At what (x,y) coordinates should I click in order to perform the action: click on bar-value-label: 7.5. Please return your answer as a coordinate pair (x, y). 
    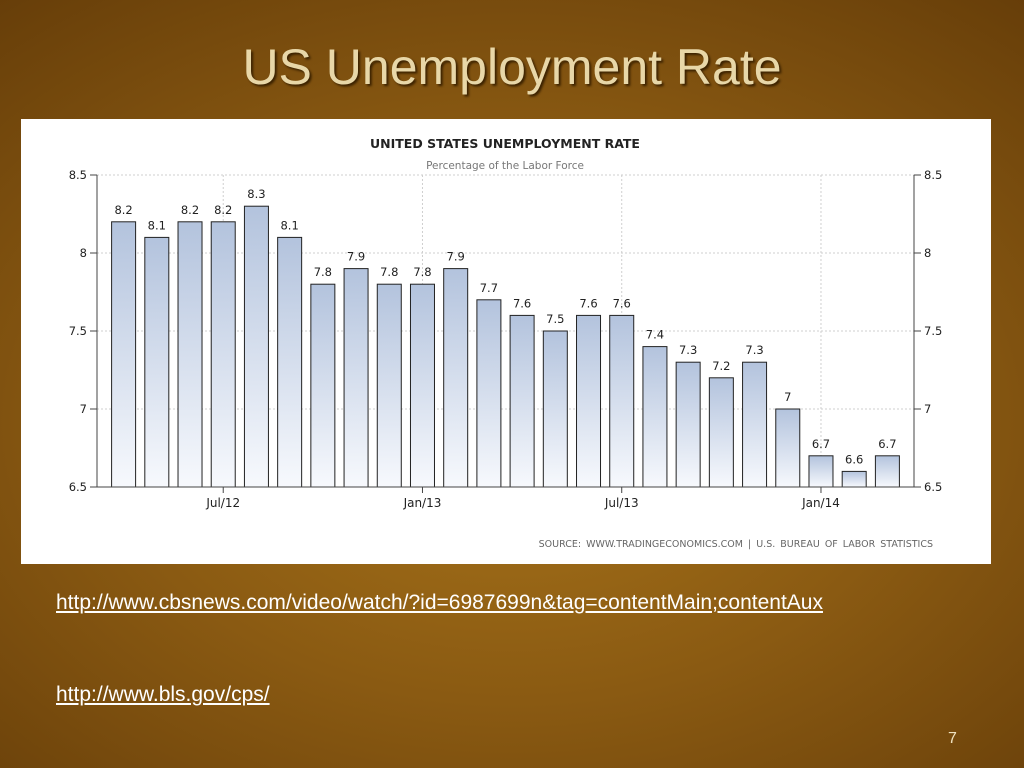
    Looking at the image, I should click on (555, 319).